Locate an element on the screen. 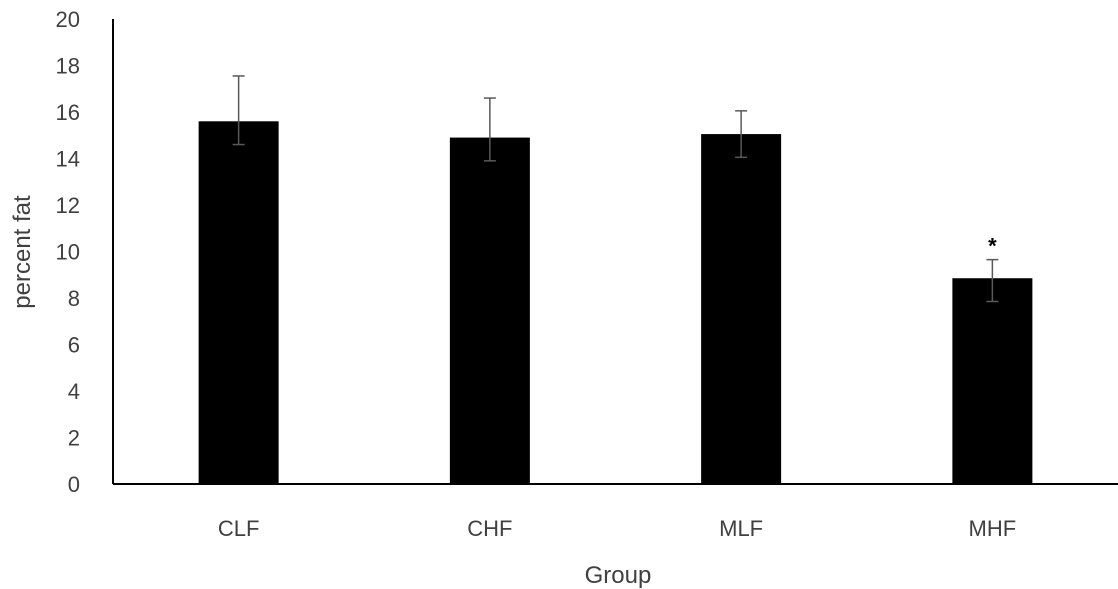 The width and height of the screenshot is (1118, 589). x-category-label: CLF is located at coordinates (239, 528).